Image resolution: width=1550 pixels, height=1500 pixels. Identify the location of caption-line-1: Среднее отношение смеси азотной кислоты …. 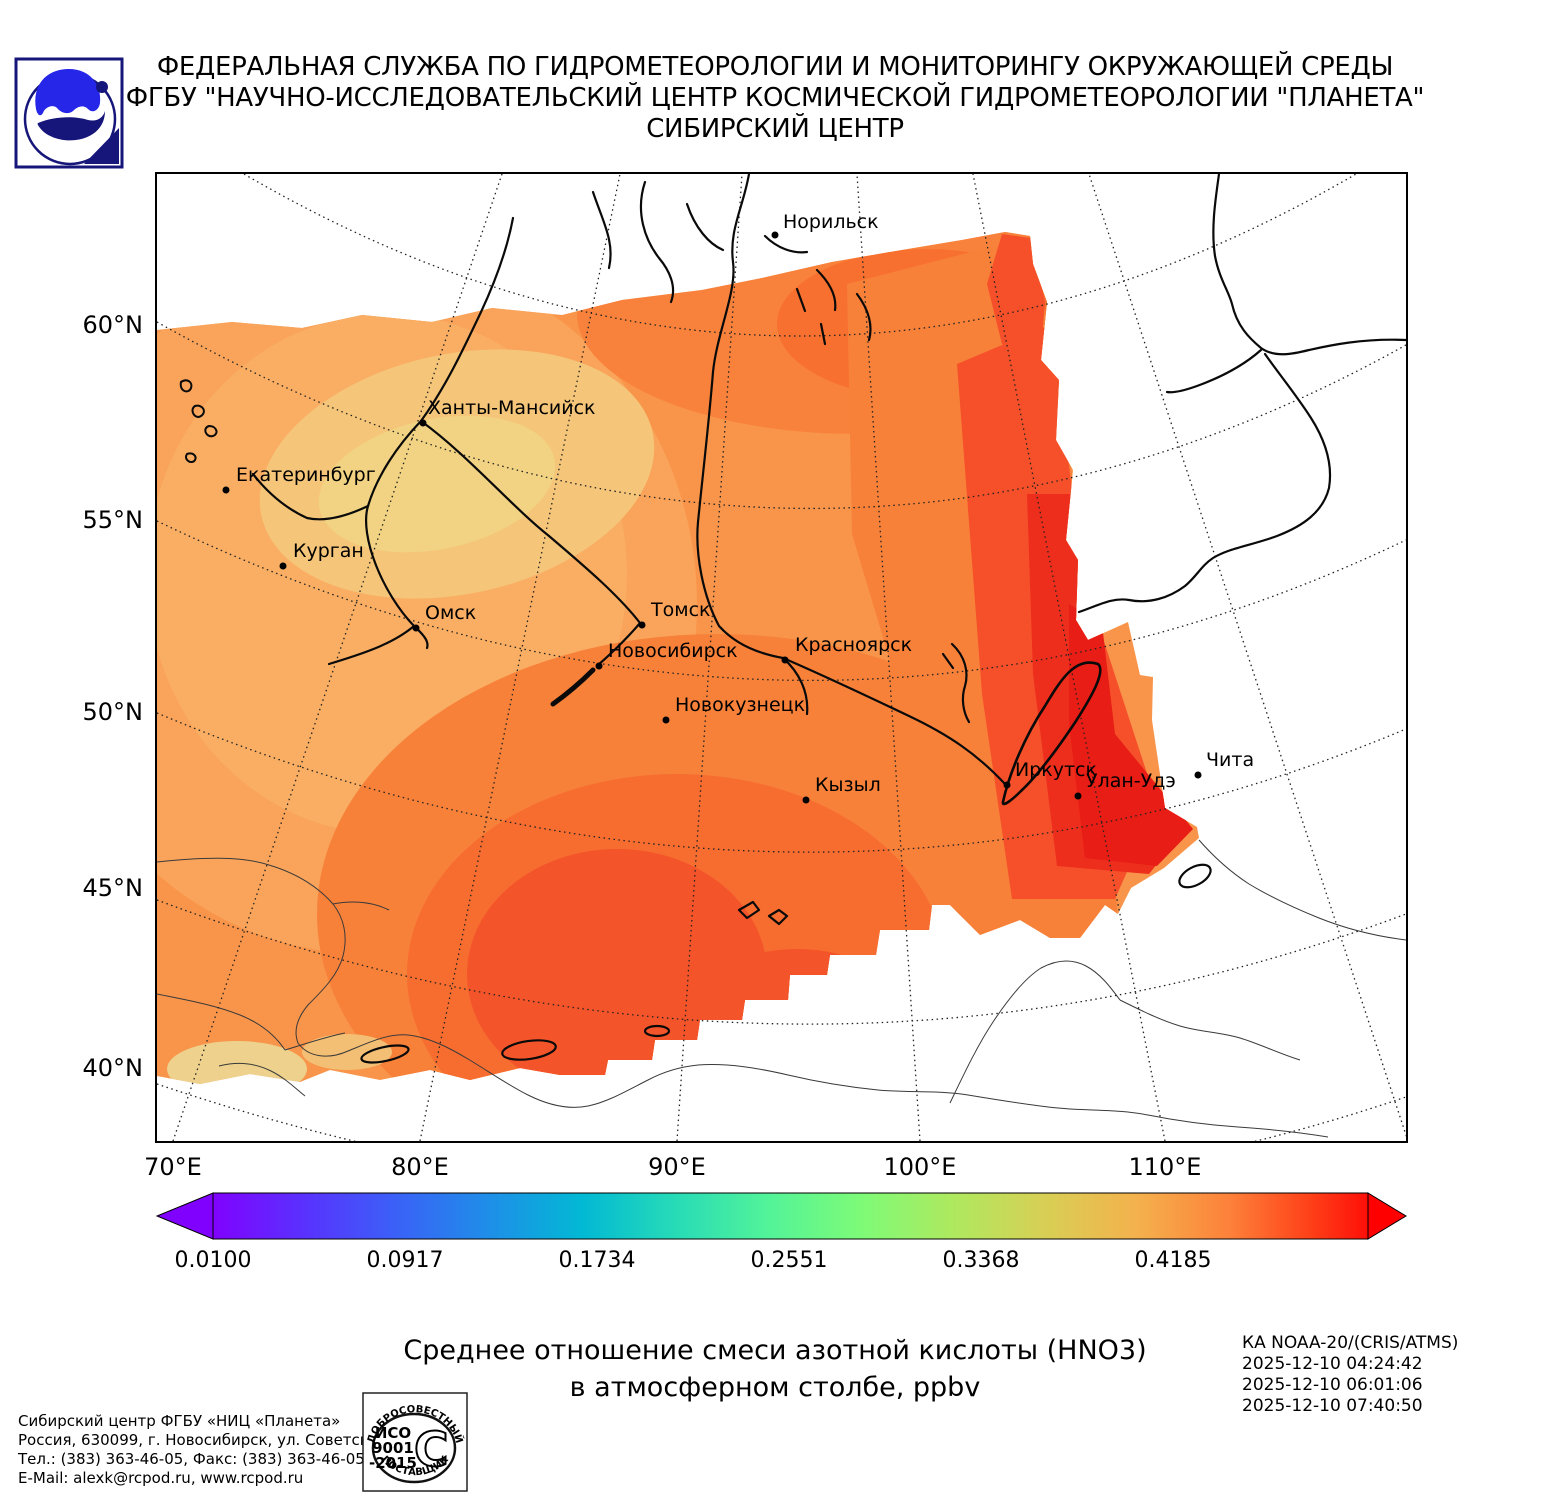
(775, 1350).